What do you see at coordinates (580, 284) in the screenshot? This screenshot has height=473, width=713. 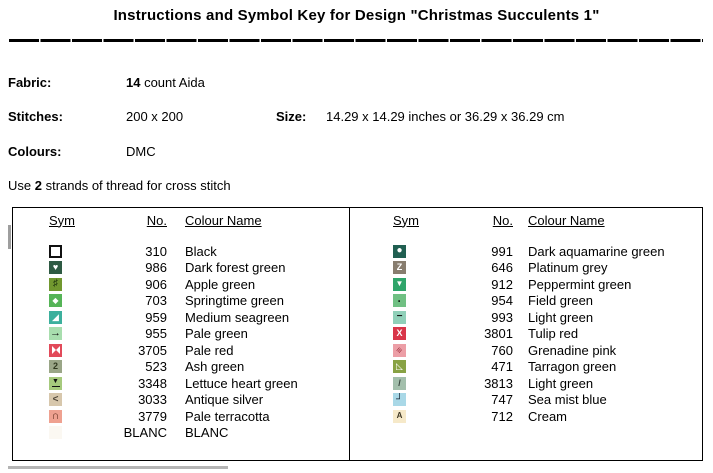 I see `colour-name: Peppermint green` at bounding box center [580, 284].